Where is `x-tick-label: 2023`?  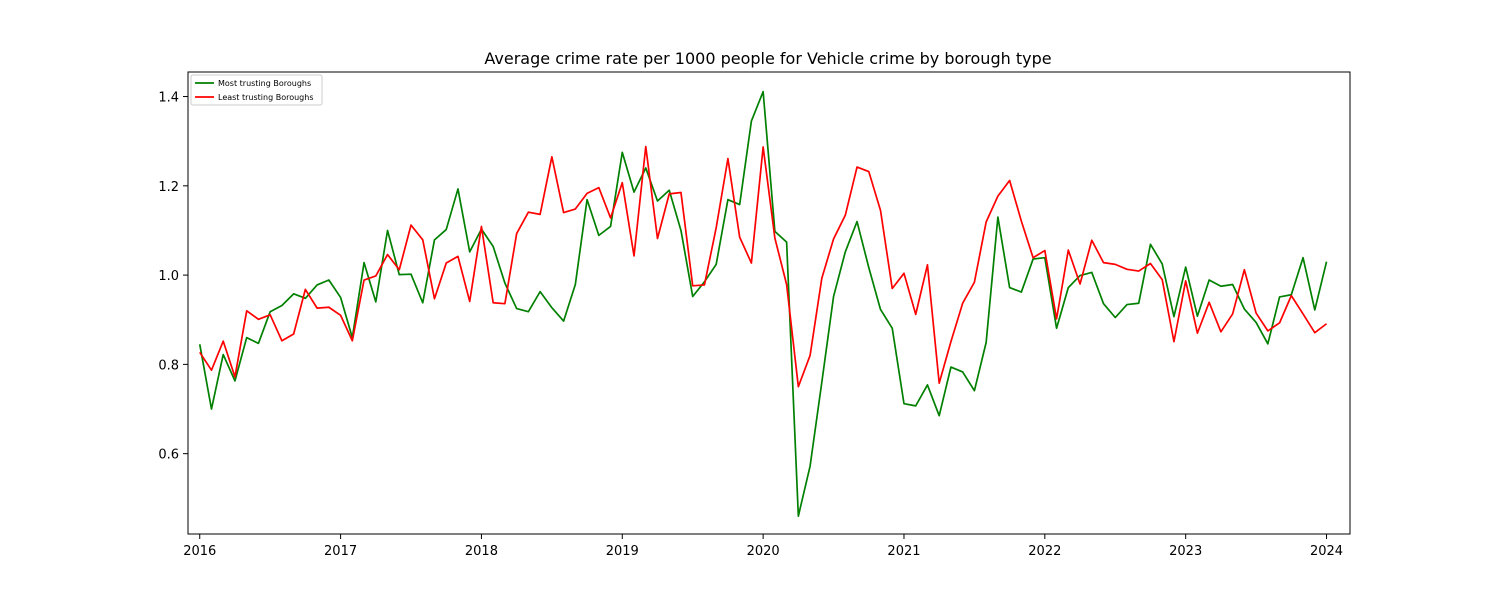 x-tick-label: 2023 is located at coordinates (1185, 551).